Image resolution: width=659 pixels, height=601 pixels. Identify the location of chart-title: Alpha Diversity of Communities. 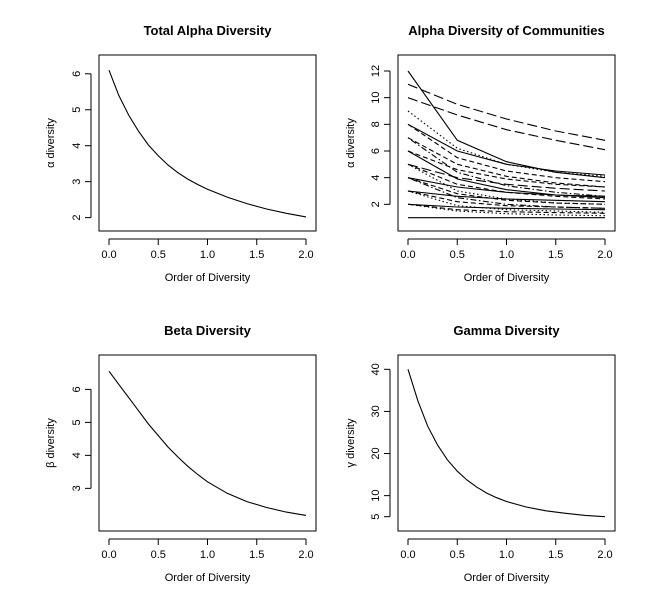
(506, 30).